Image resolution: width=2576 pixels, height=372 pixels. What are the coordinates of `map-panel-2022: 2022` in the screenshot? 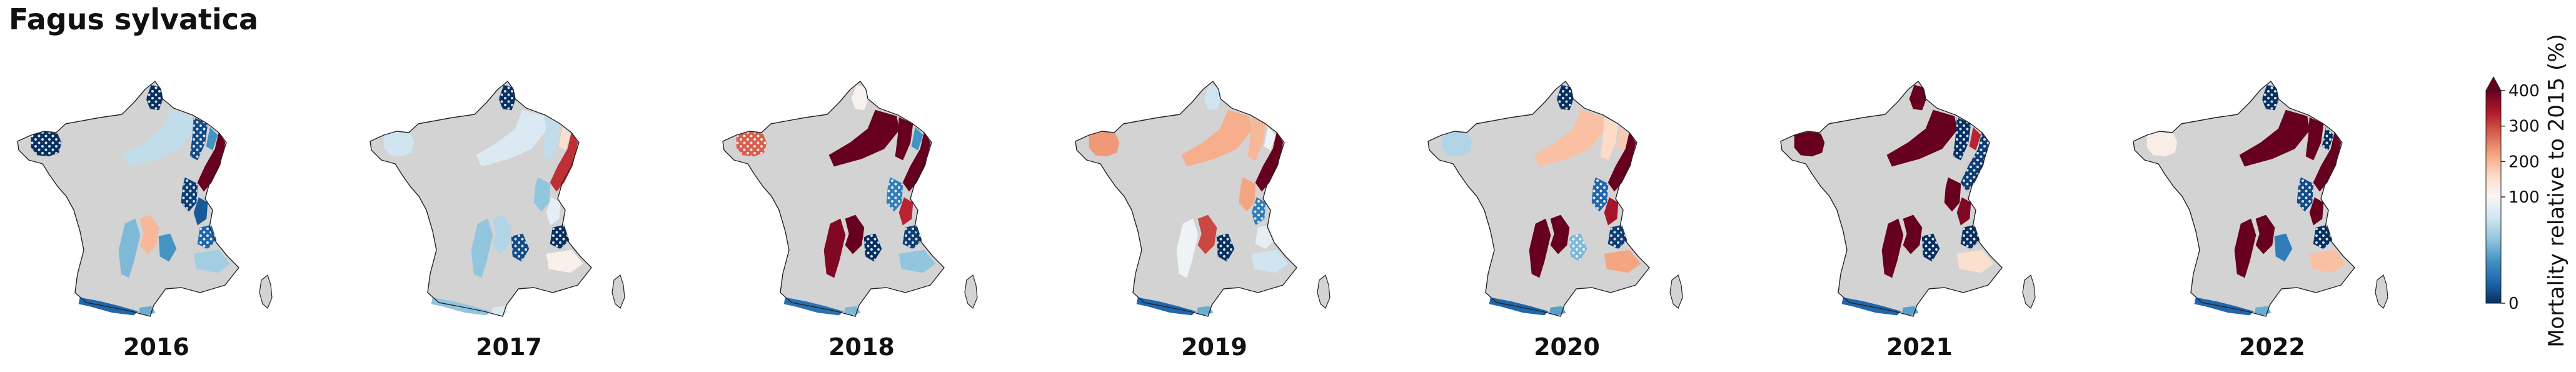 It's located at (2260, 221).